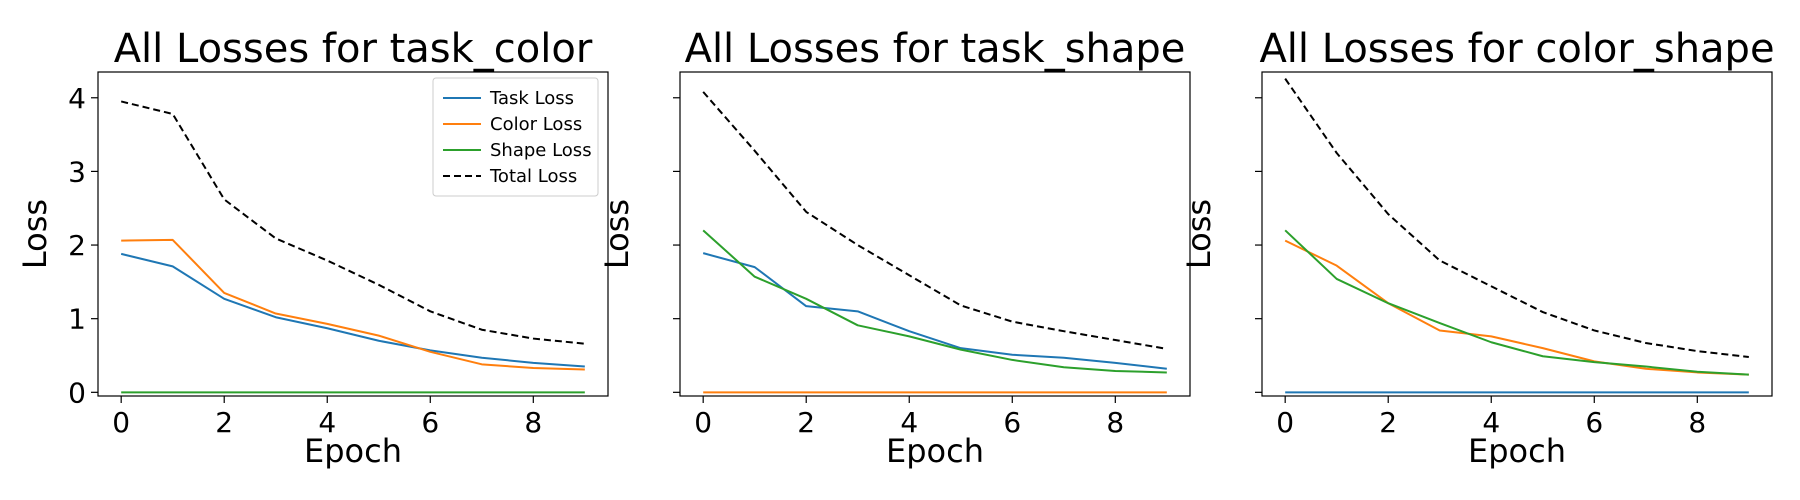 Image resolution: width=1800 pixels, height=500 pixels. What do you see at coordinates (1516, 49) in the screenshot?
I see `chart-title: All Losses for color_shape` at bounding box center [1516, 49].